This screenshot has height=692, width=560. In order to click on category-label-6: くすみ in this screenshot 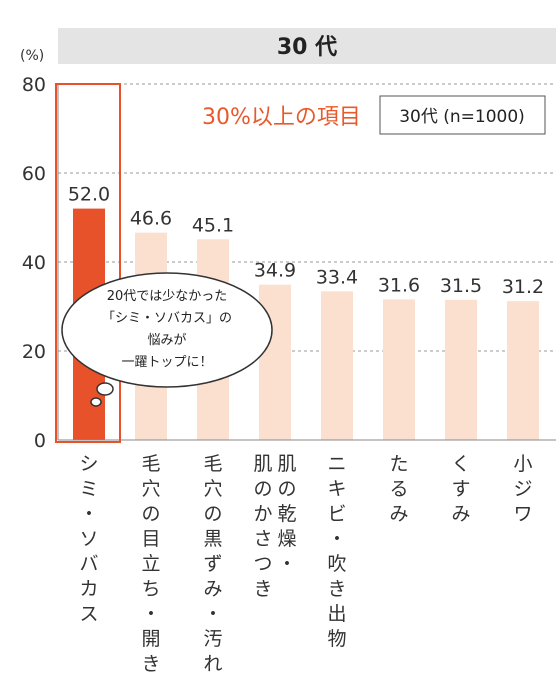, I will do `click(460, 489)`.